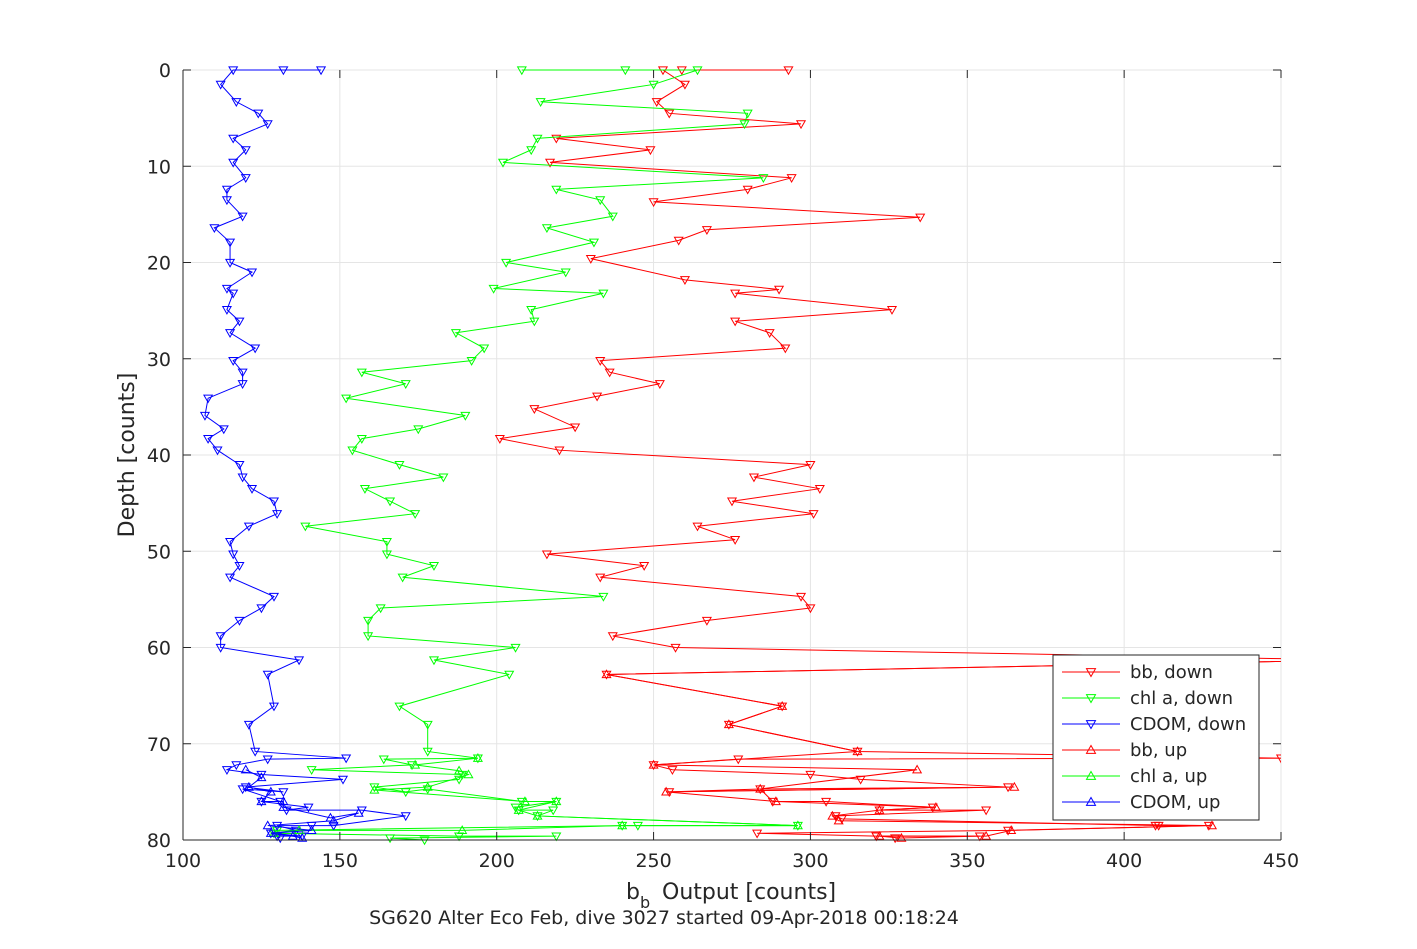  What do you see at coordinates (1281, 861) in the screenshot?
I see `x-tick-label: 450` at bounding box center [1281, 861].